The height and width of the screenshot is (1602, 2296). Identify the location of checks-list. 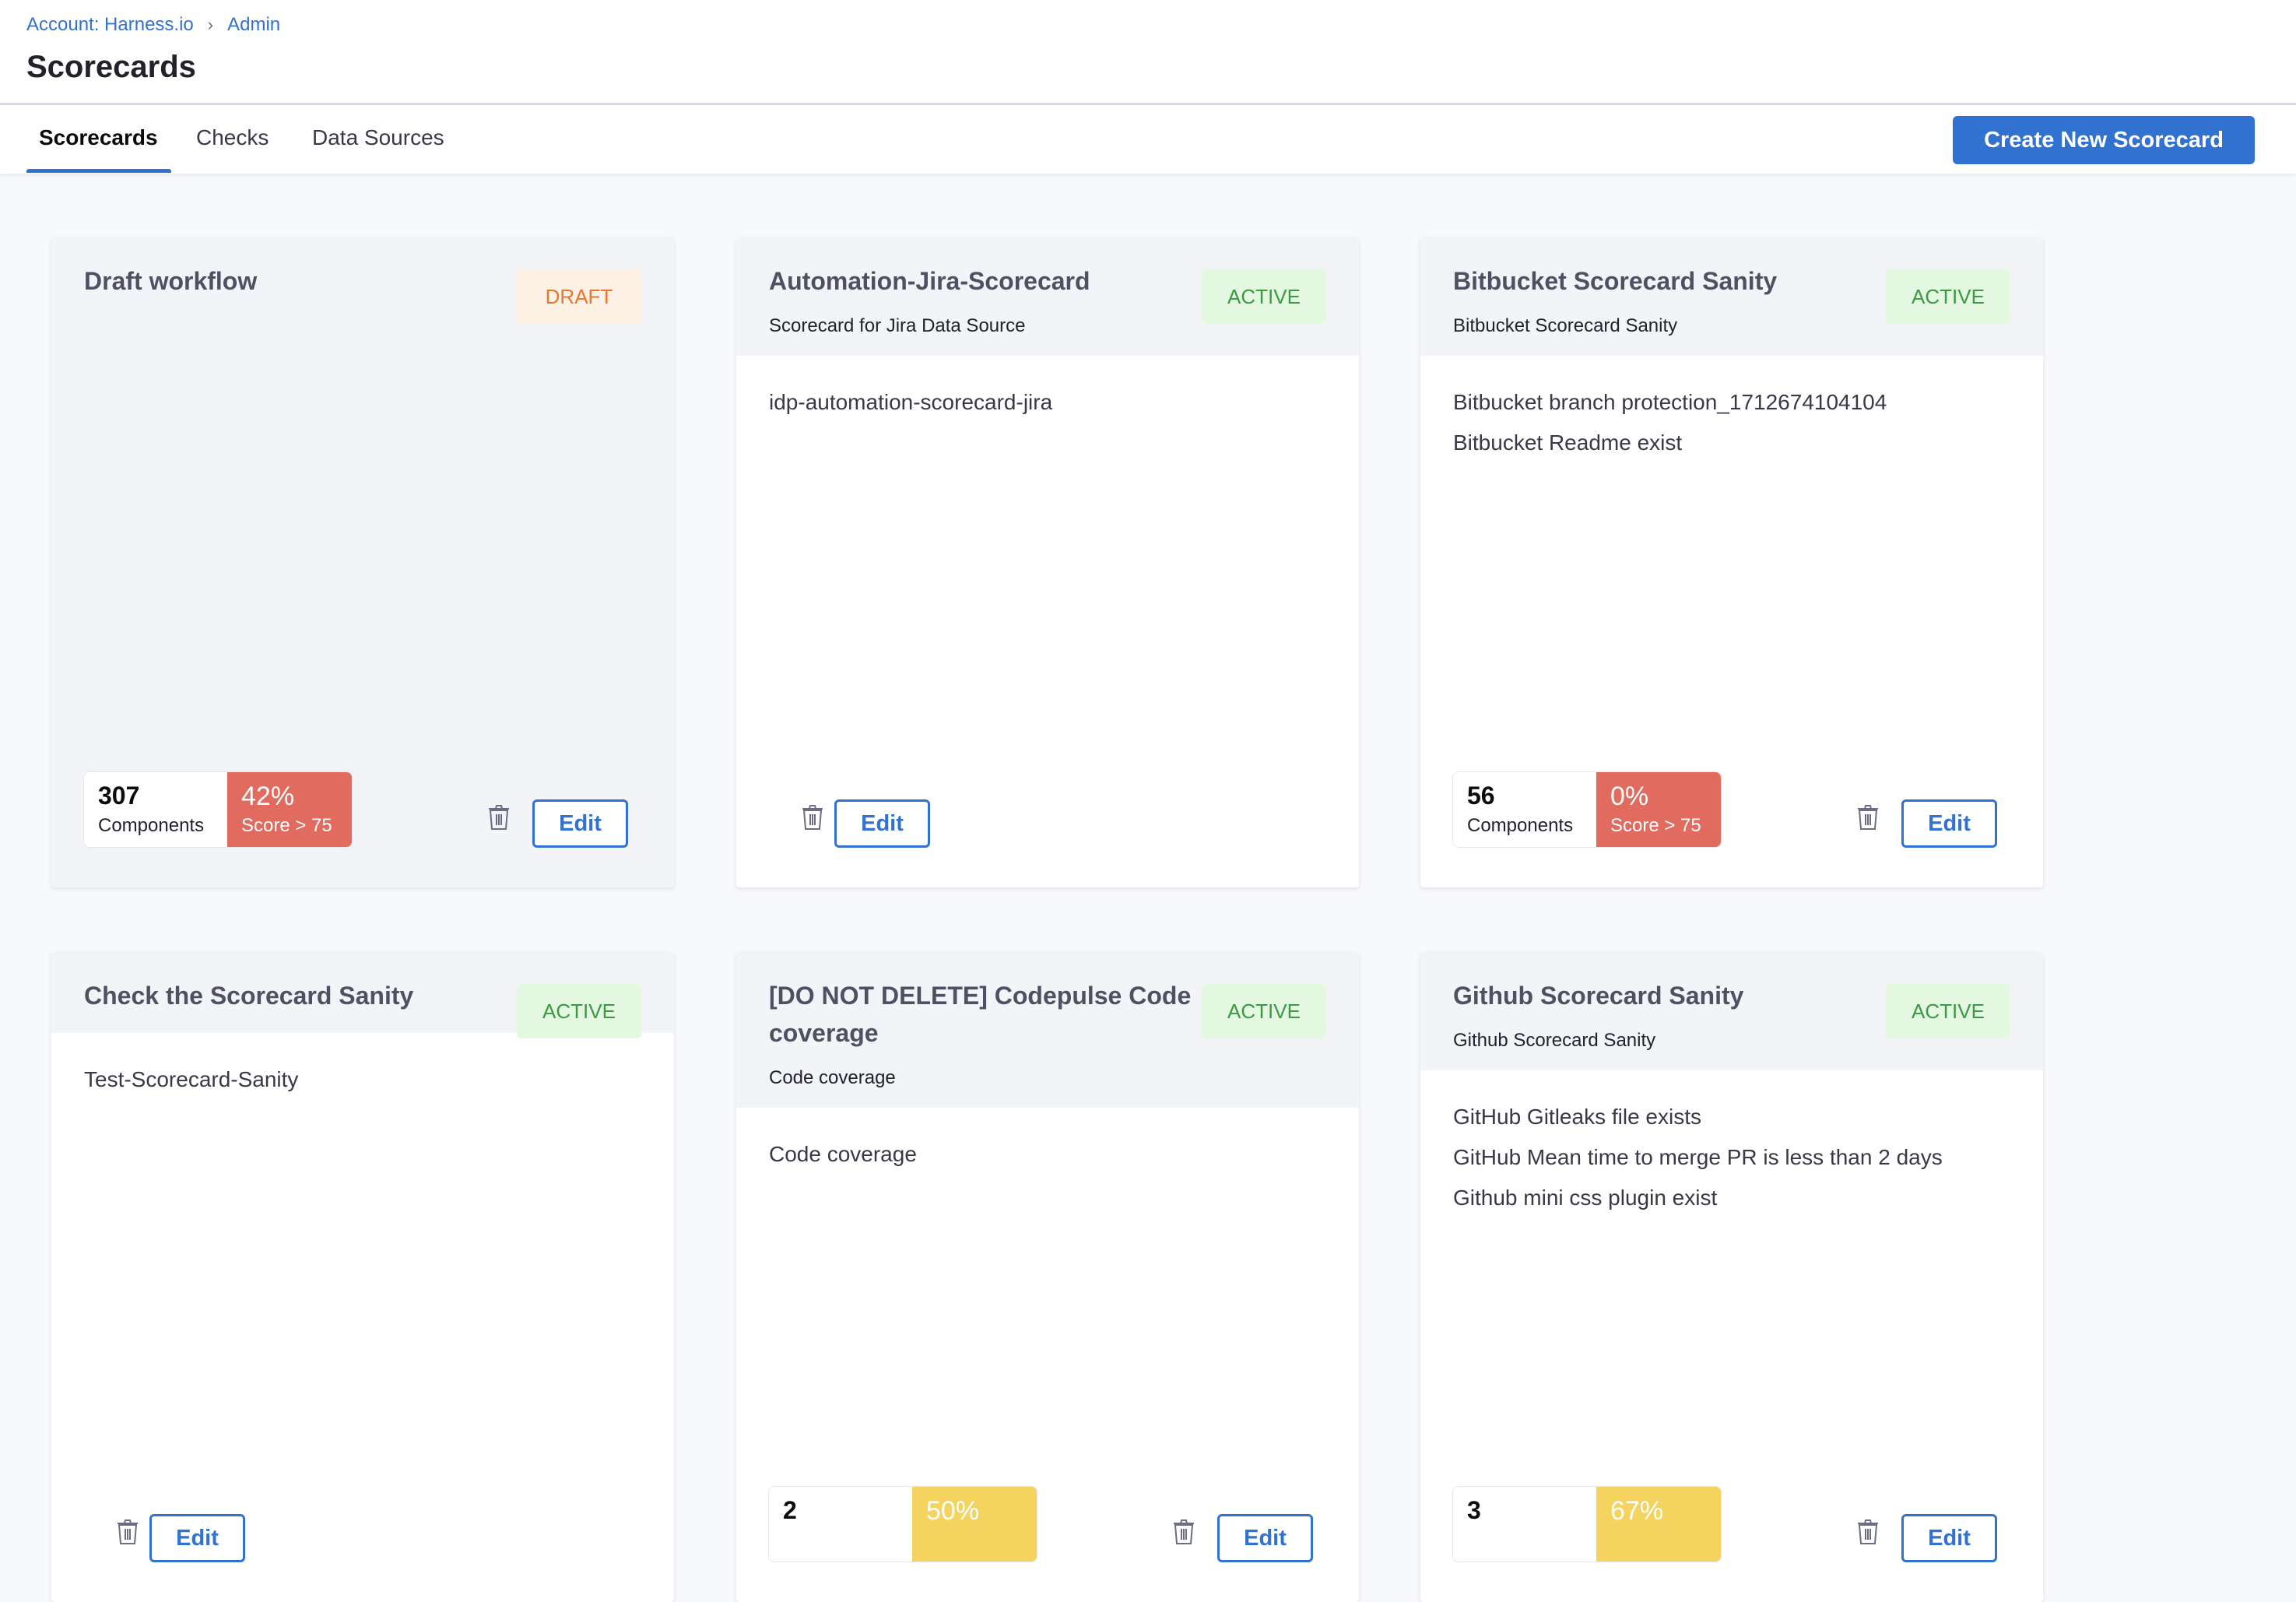
(362, 344).